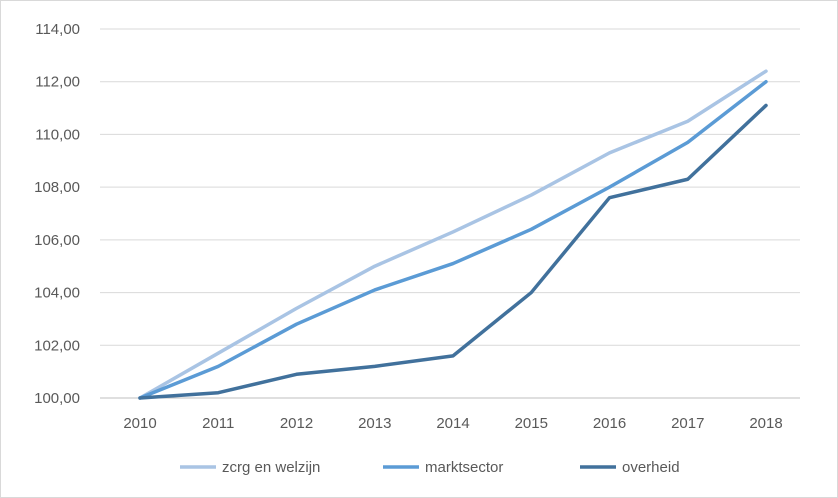 The width and height of the screenshot is (838, 498). Describe the element at coordinates (296, 423) in the screenshot. I see `x-tick-label: 2012` at that location.